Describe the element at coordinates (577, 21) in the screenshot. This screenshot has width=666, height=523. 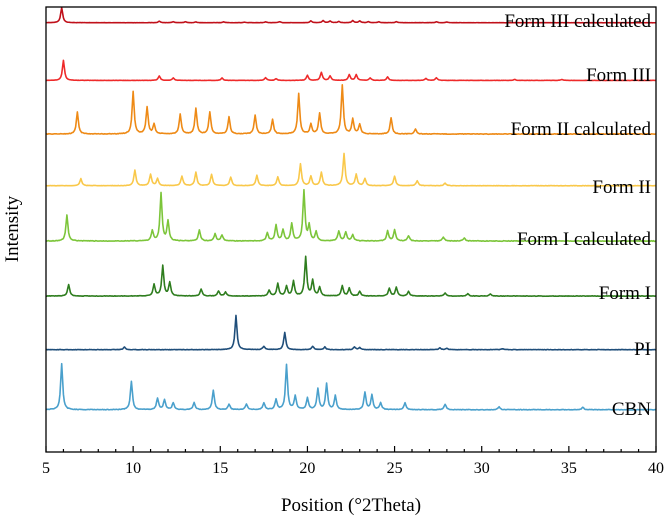
I see `series-label-form-iii-calculated: Form III calculated` at that location.